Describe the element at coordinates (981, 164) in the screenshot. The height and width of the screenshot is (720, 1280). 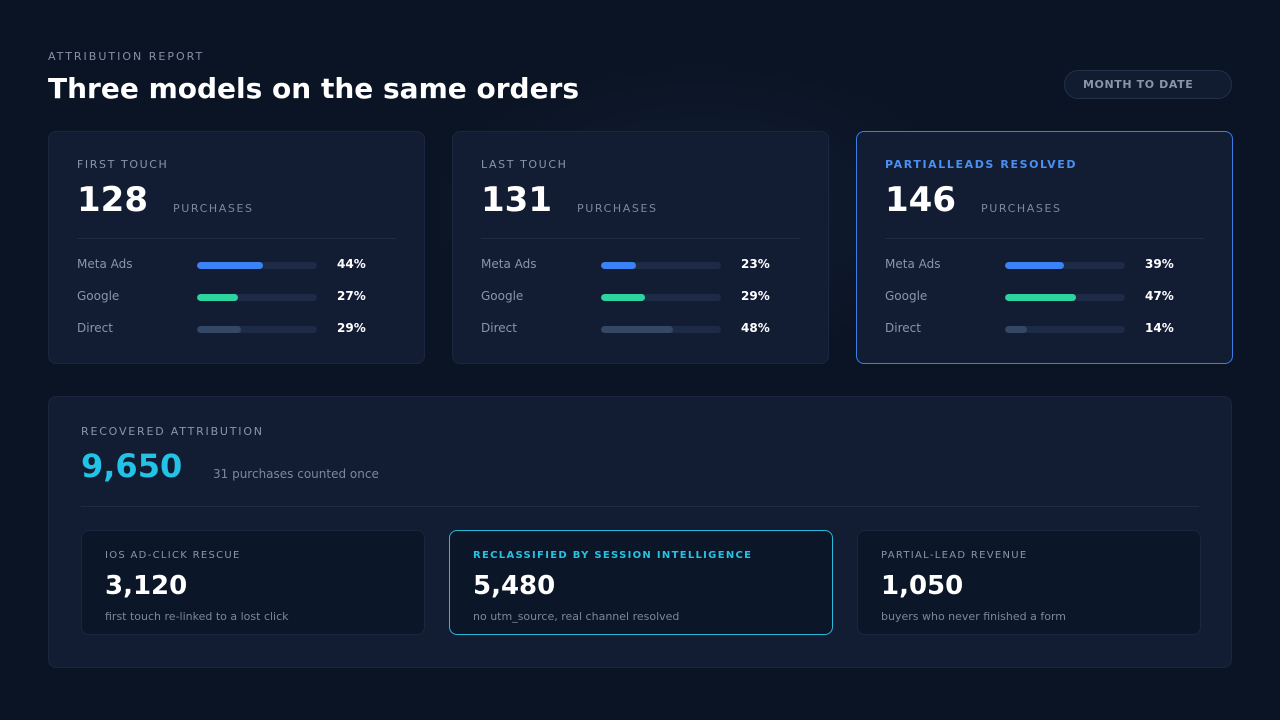
I see `model-label: PARTIALLEADS RESOLVED` at that location.